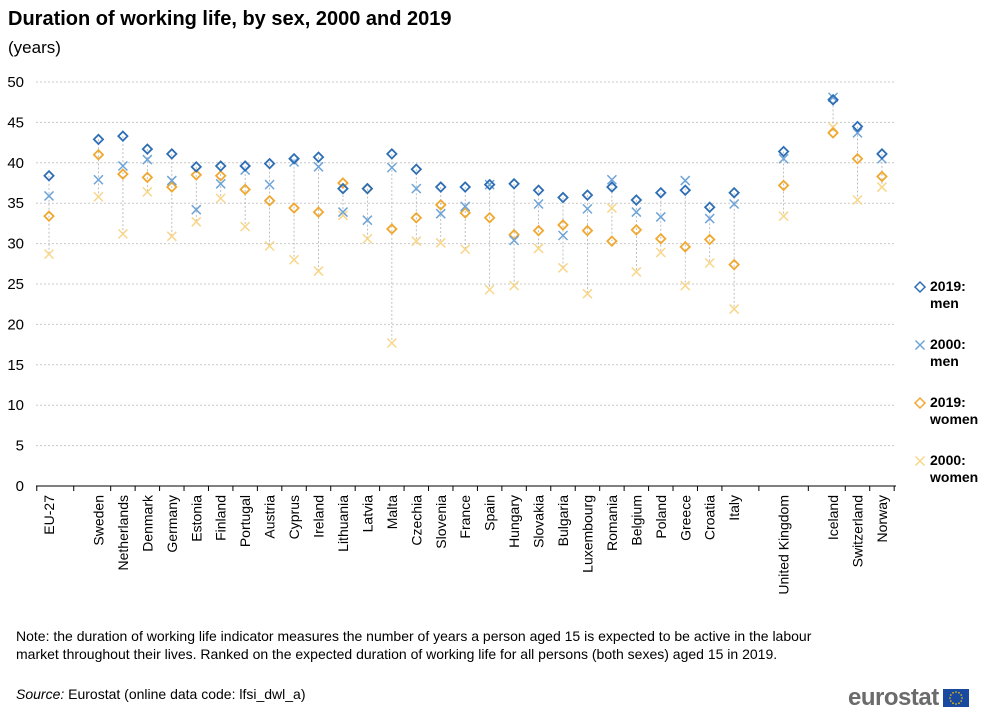 The height and width of the screenshot is (714, 1000). Describe the element at coordinates (441, 522) in the screenshot. I see `x-tick-label: Slovenia` at that location.